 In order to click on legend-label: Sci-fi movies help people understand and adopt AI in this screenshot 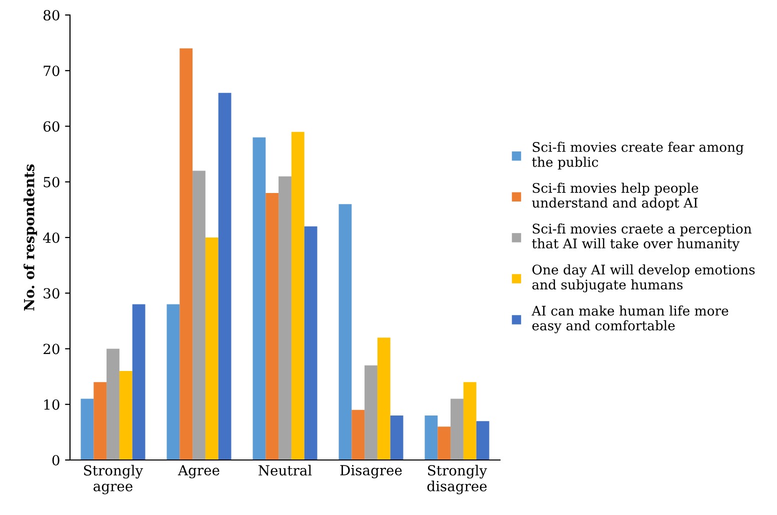, I will do `click(615, 196)`.